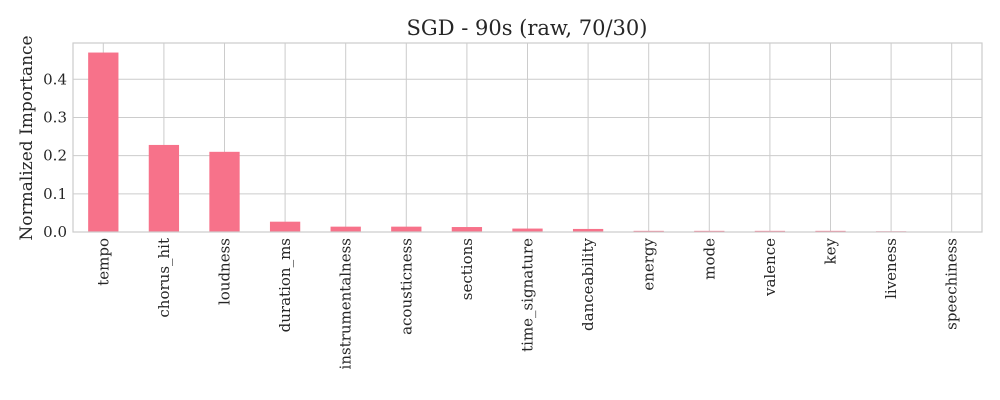 The width and height of the screenshot is (1000, 400). Describe the element at coordinates (649, 263) in the screenshot. I see `x-tick-label: energy` at that location.